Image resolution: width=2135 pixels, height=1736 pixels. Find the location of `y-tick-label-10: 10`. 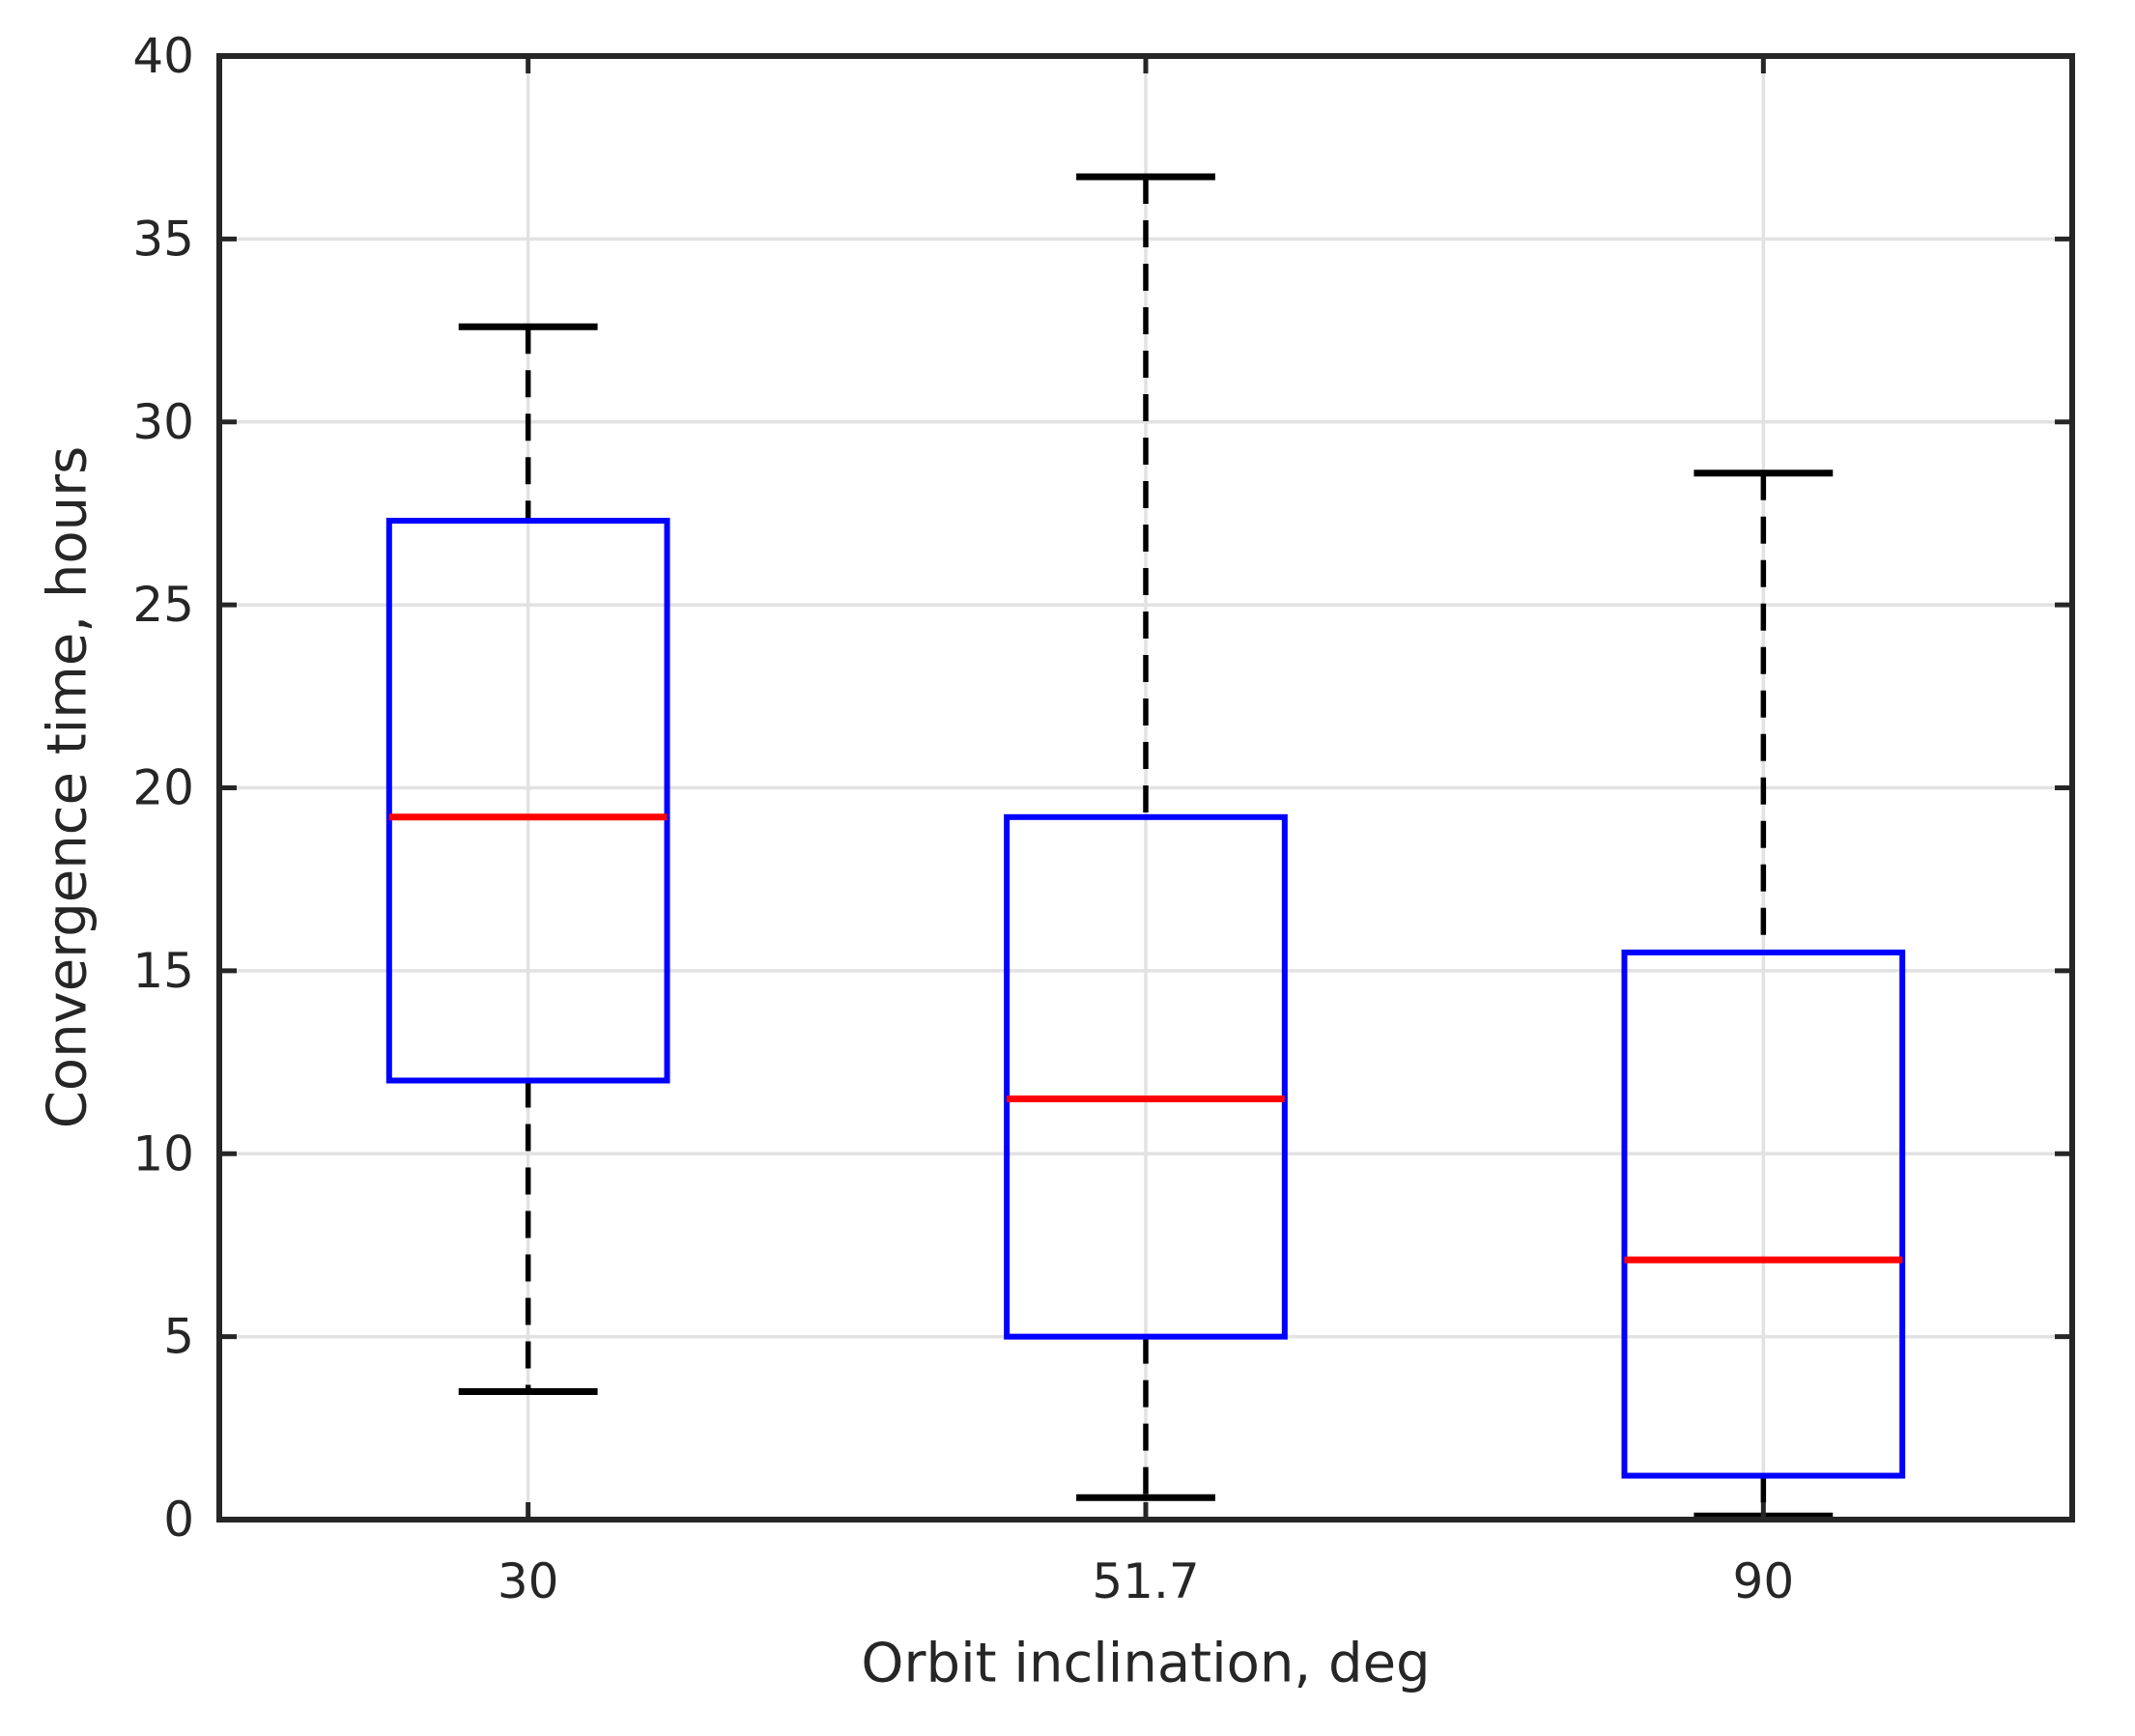

y-tick-label-10: 10 is located at coordinates (163, 1153).